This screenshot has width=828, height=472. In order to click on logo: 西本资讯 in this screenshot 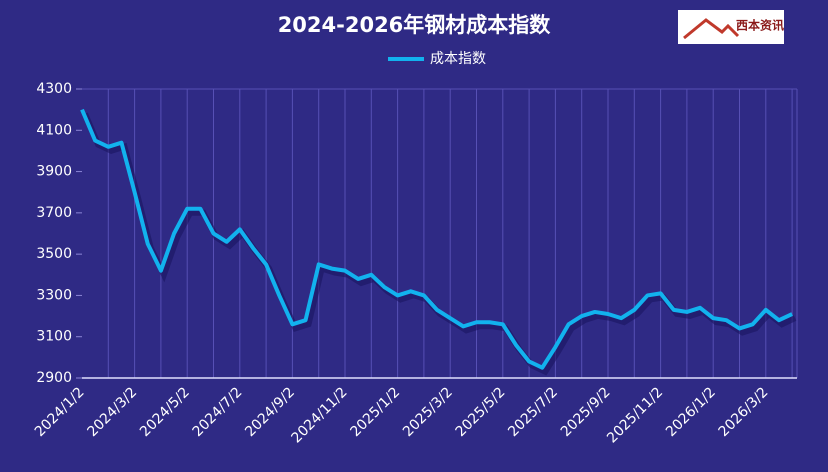, I will do `click(731, 27)`.